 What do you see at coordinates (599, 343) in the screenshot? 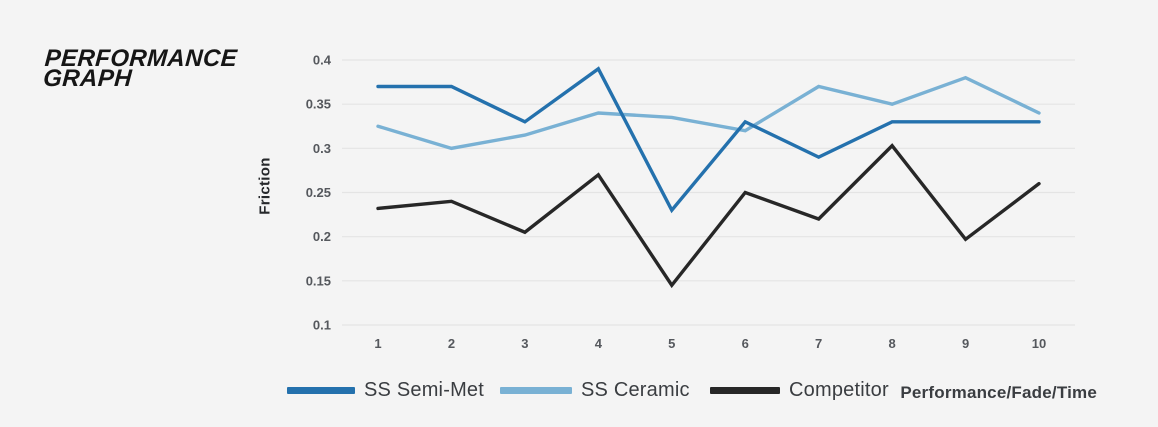
I see `x-tick-label: 4` at bounding box center [599, 343].